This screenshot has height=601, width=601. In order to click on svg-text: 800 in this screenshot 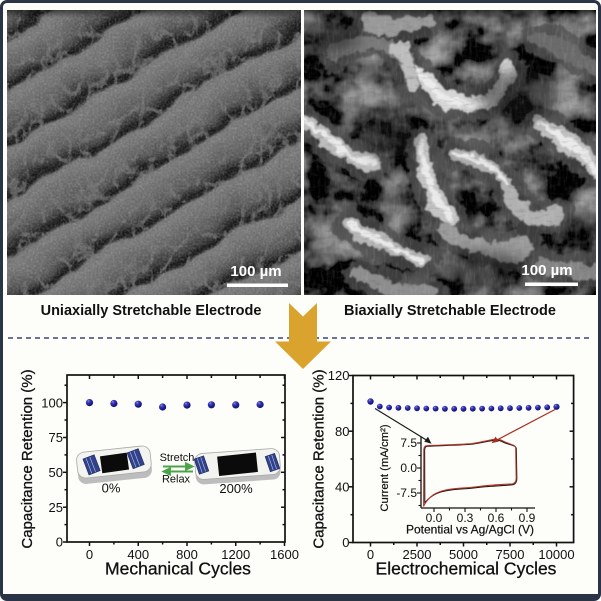, I will do `click(187, 554)`.